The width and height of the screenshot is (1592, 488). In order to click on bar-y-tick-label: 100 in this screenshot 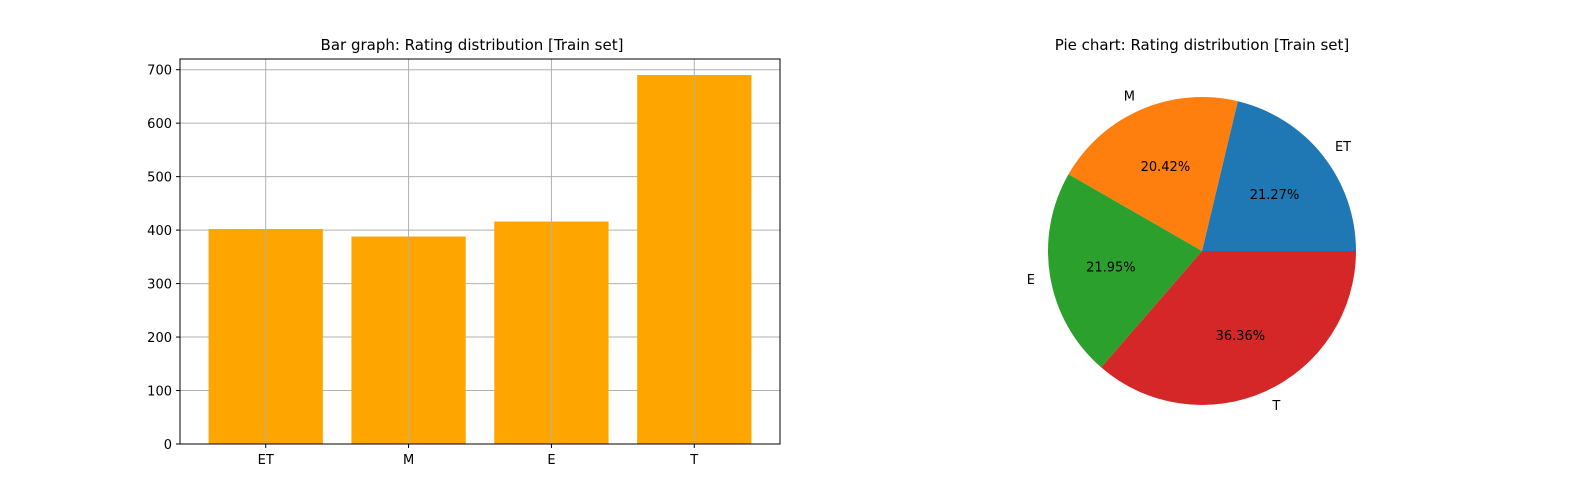, I will do `click(159, 392)`.